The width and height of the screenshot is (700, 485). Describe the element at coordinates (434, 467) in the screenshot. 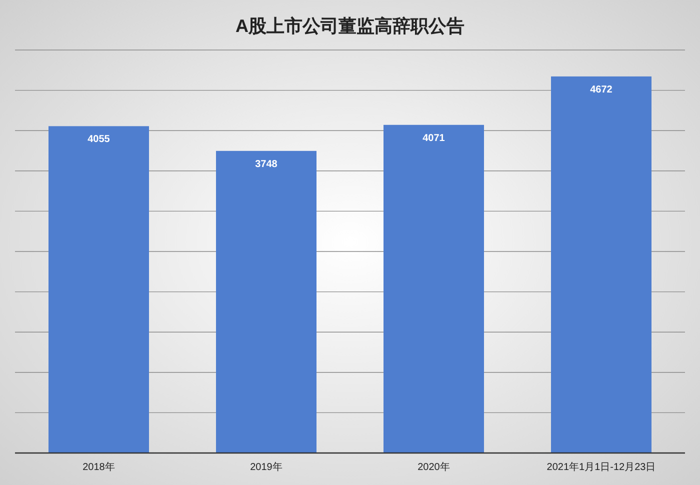

I see `x-tick-label: 2020年` at that location.